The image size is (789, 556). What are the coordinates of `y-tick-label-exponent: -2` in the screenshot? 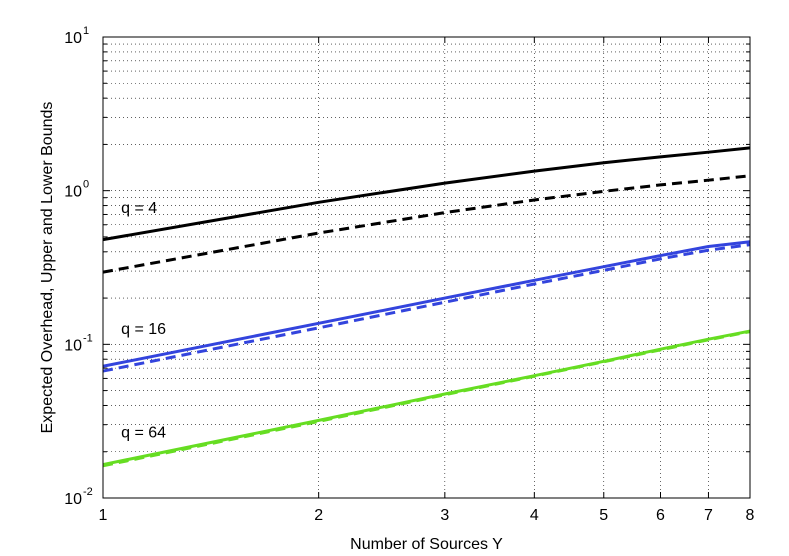 It's located at (88, 492).